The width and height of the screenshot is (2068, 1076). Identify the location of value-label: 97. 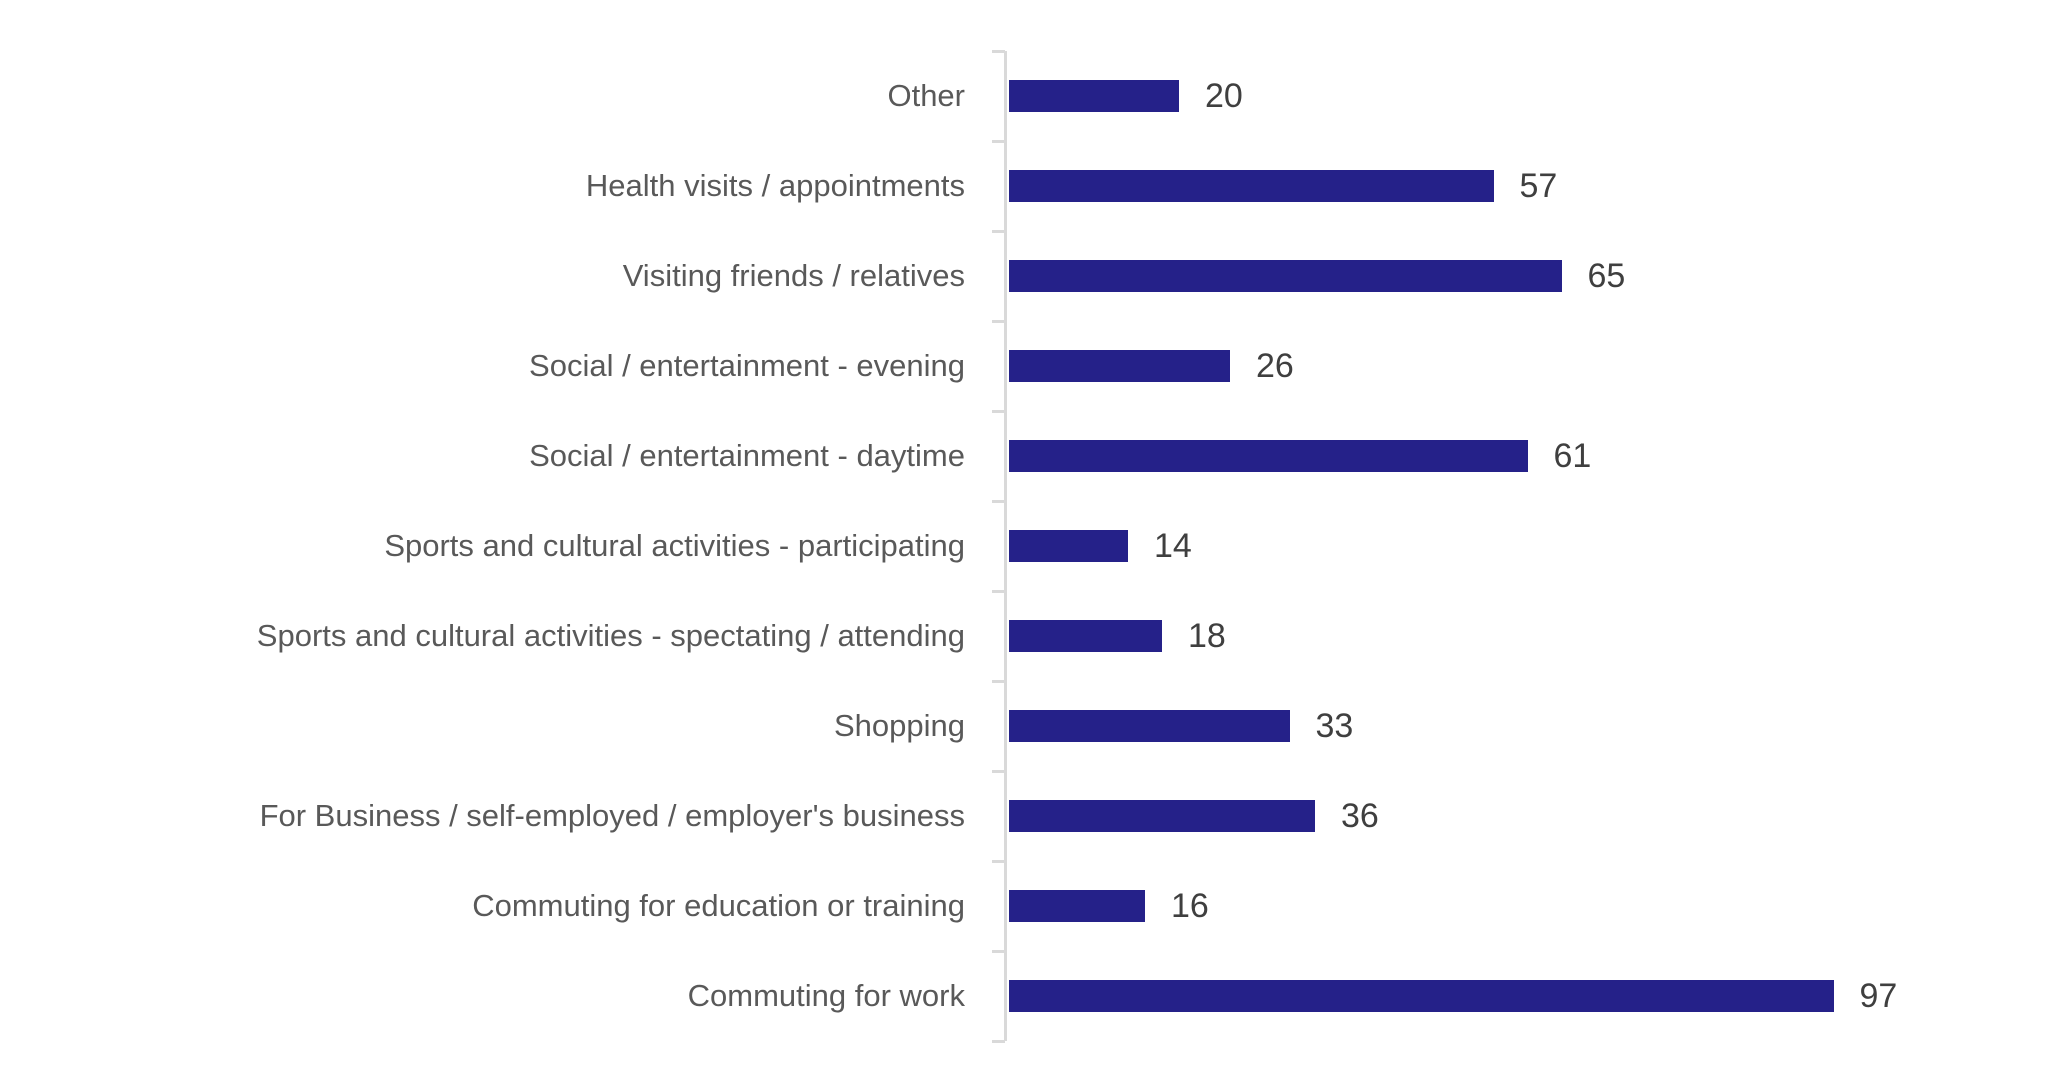
(1878, 995).